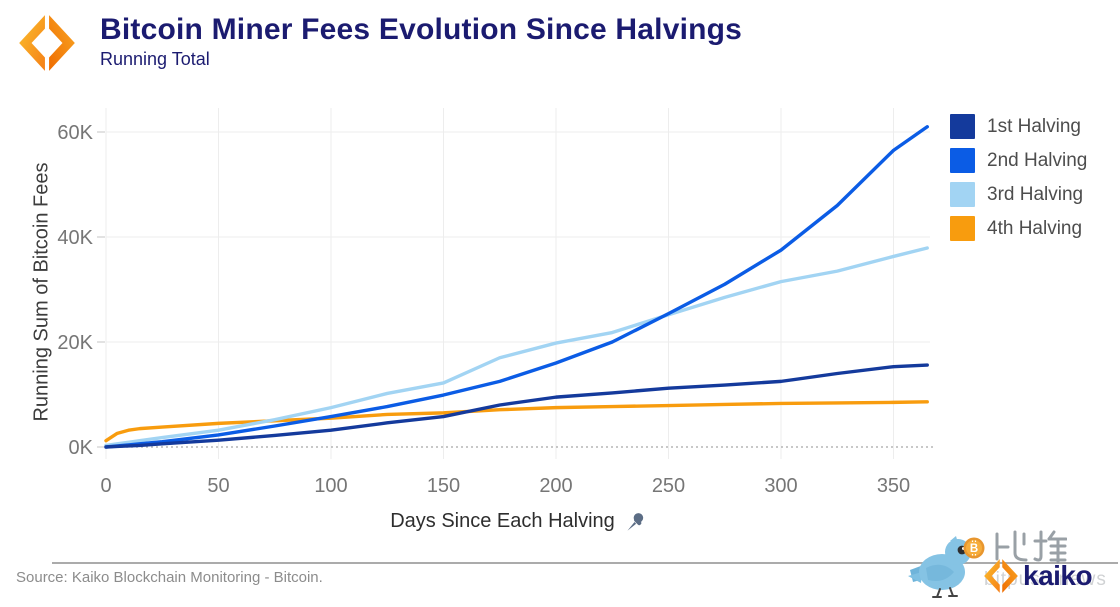 The image size is (1120, 607). What do you see at coordinates (75, 133) in the screenshot?
I see `svg-text: 60K` at bounding box center [75, 133].